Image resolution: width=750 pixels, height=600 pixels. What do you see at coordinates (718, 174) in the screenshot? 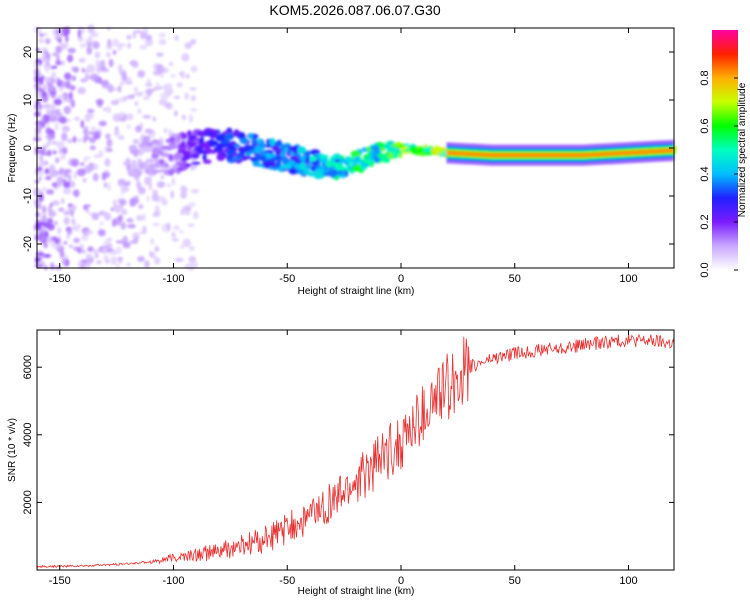
I see `colorbar-ticks: 0.0 0.2 0.4 0.6 0.8` at bounding box center [718, 174].